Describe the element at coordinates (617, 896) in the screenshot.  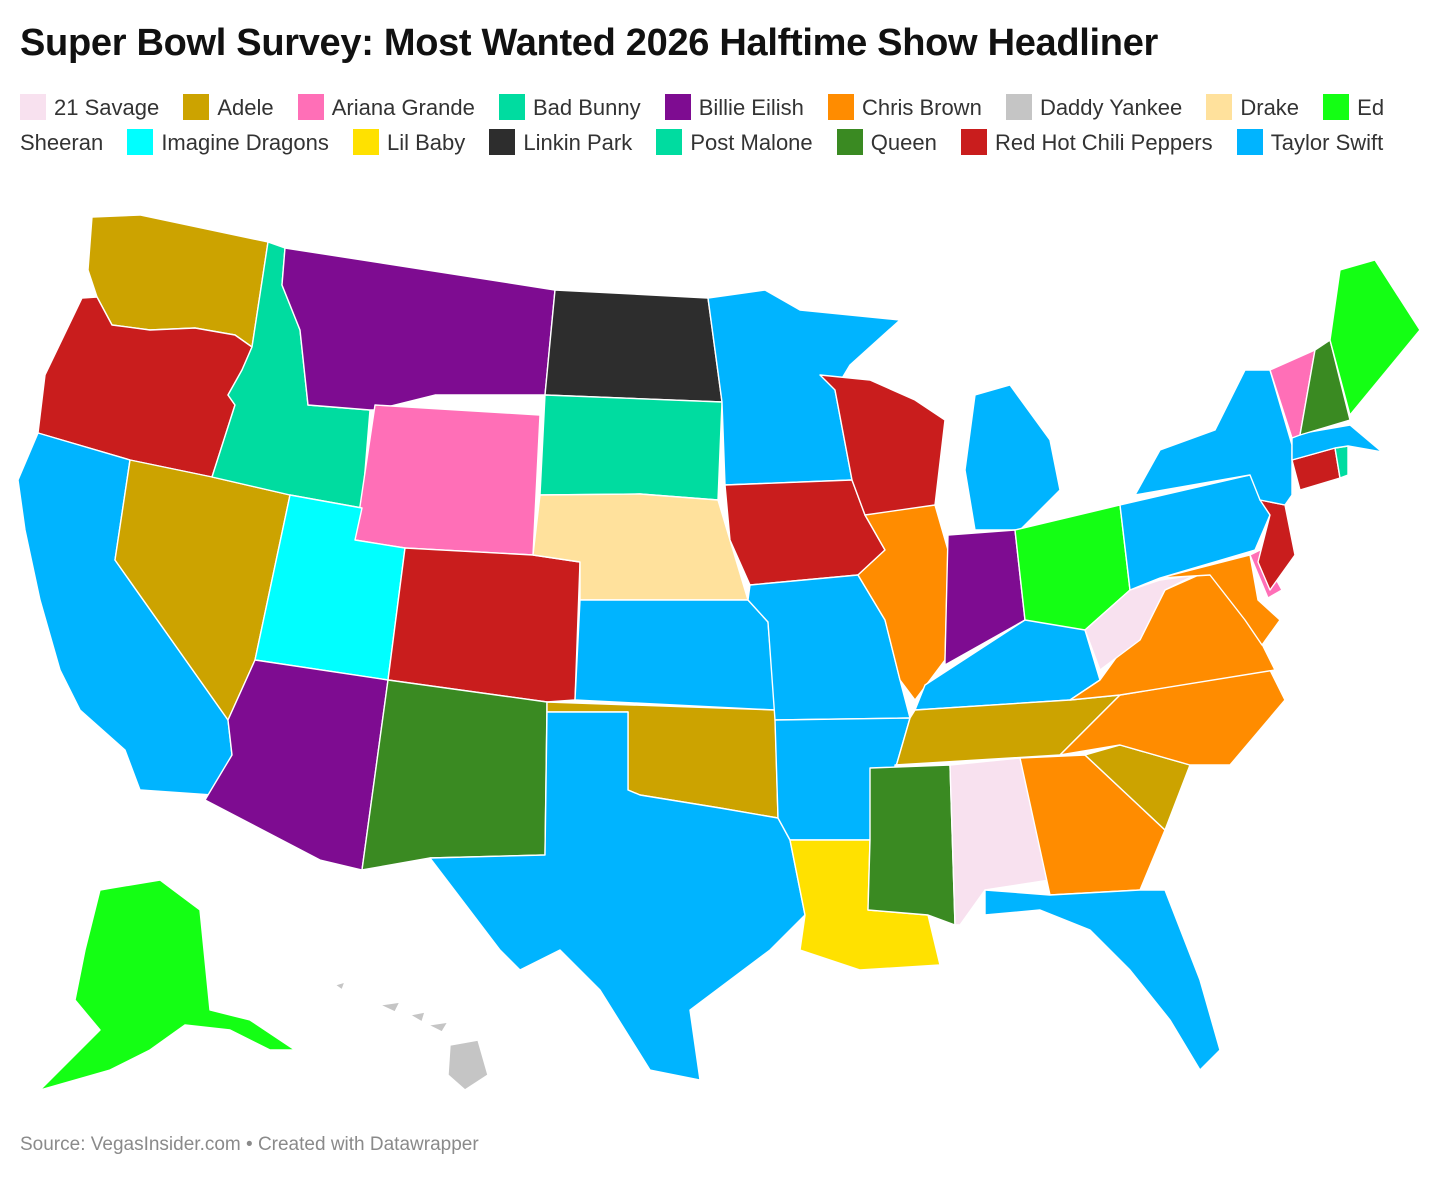
I see `state-tx` at that location.